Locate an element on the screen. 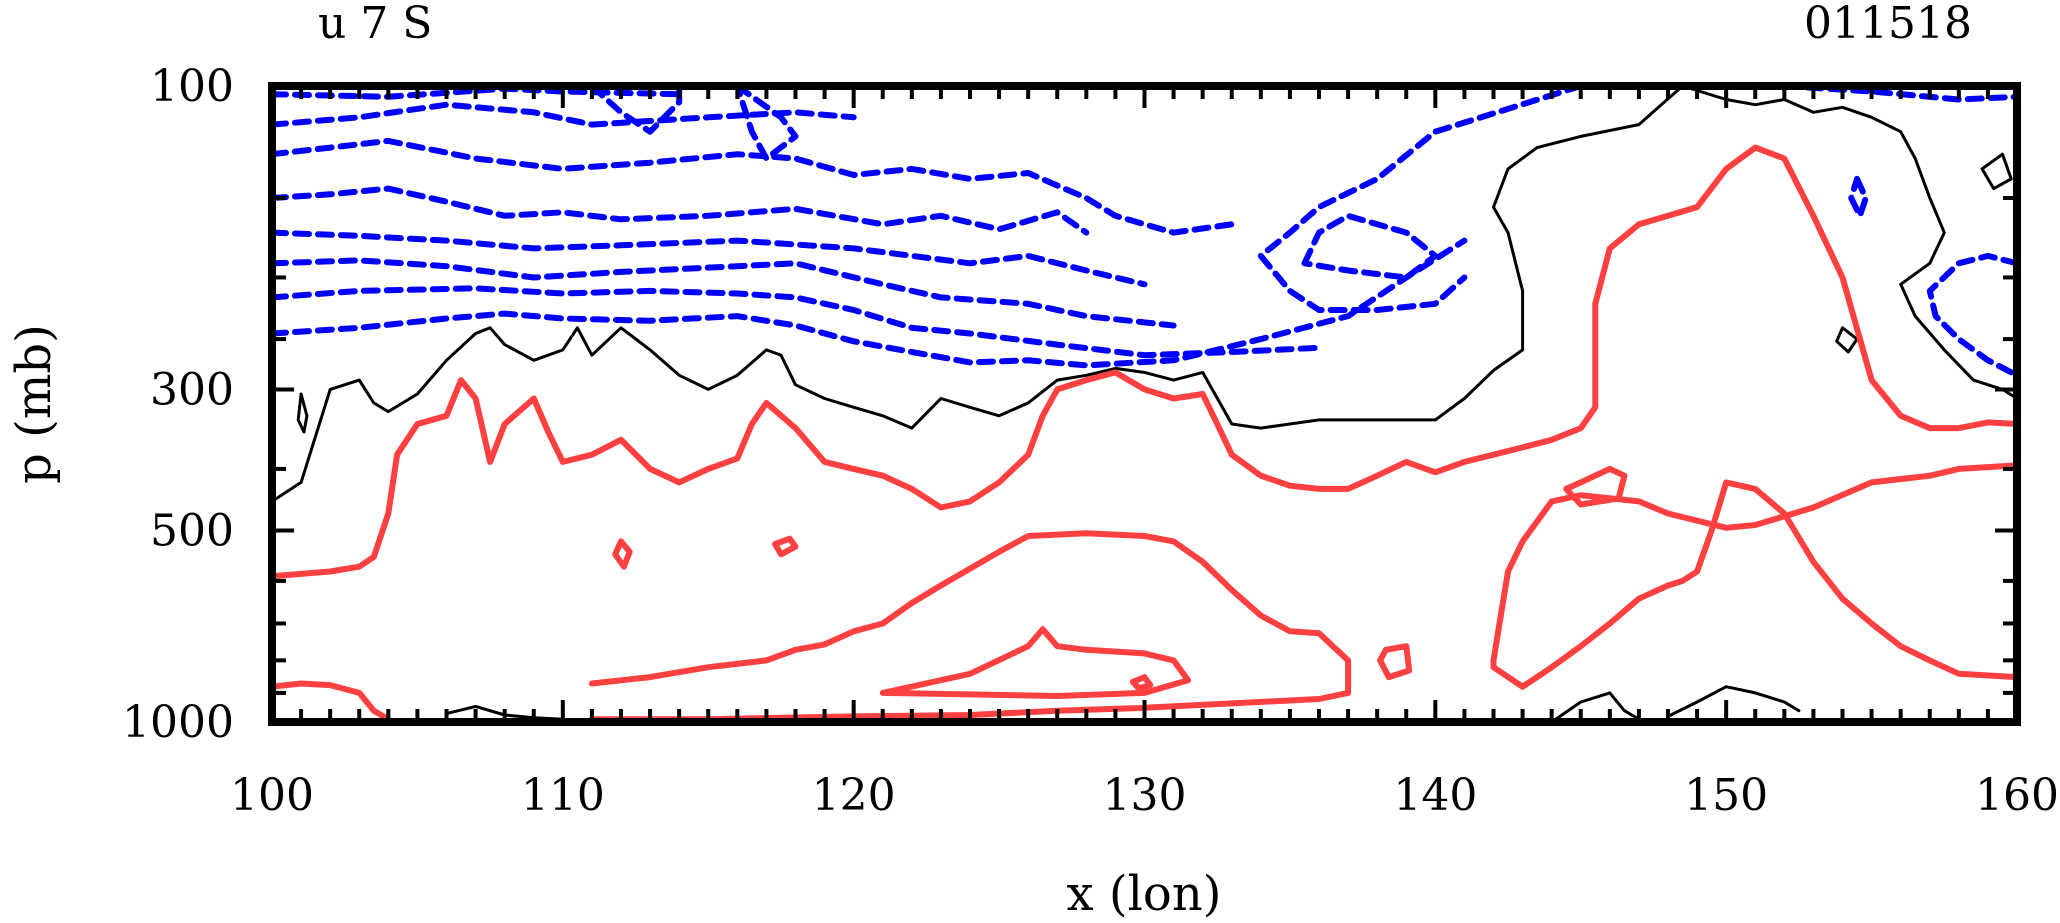  x-tick-label: 100 is located at coordinates (272, 795).